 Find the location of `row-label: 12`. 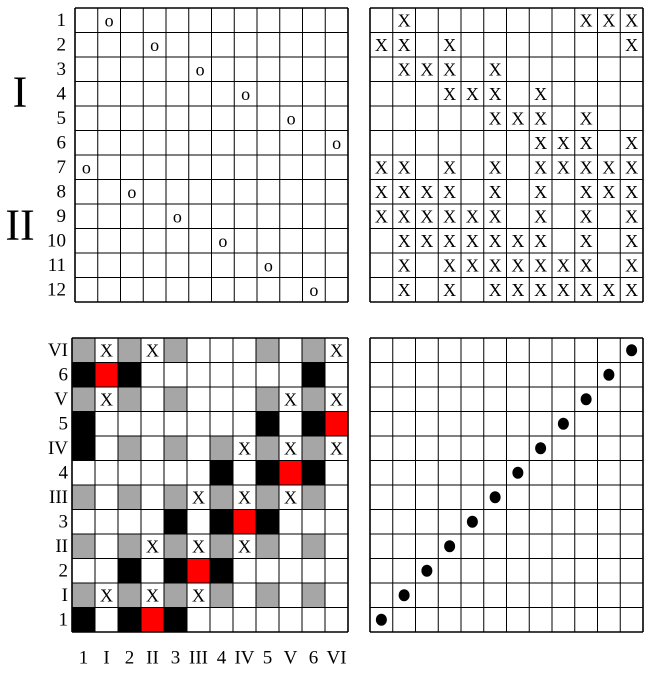

row-label: 12 is located at coordinates (56, 289).